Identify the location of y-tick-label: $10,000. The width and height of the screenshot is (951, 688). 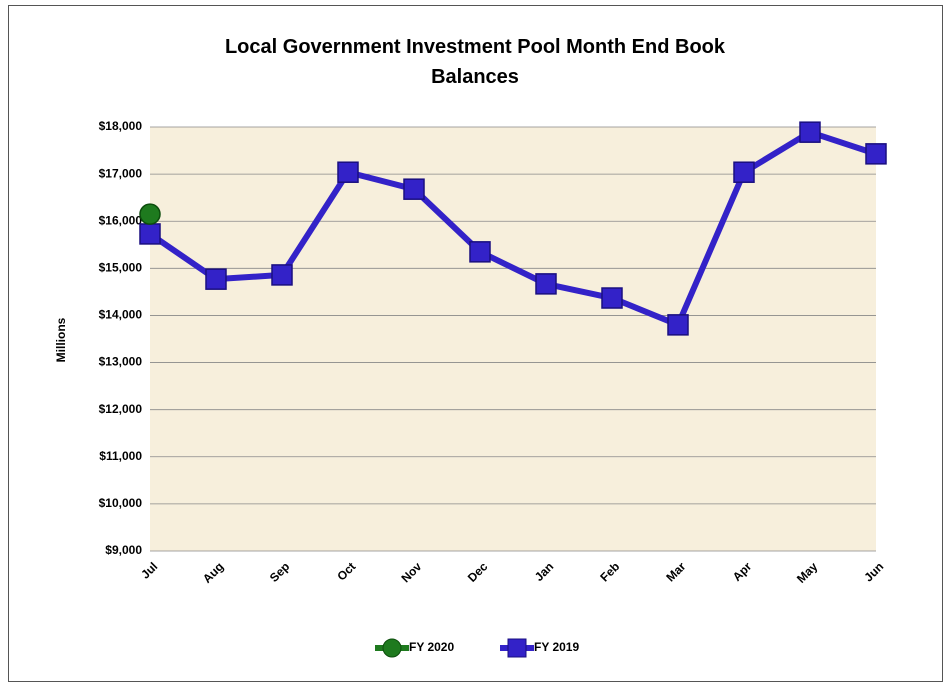
(121, 503).